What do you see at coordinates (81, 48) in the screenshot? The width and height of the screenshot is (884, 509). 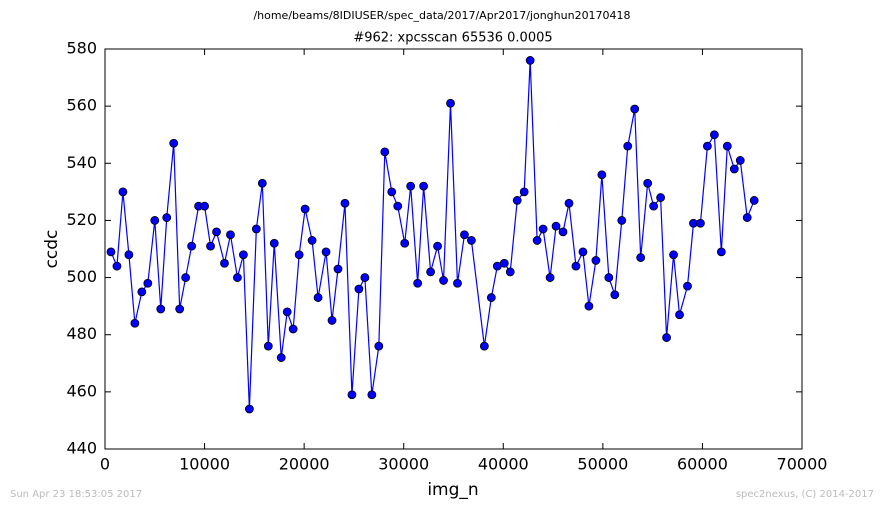 I see `y-tick-label: 580` at bounding box center [81, 48].